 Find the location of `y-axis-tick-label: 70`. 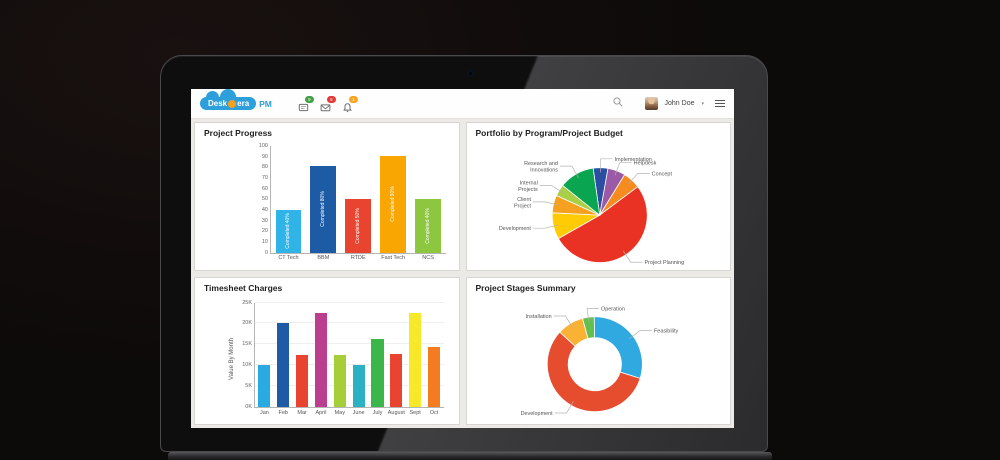

y-axis-tick-label: 70 is located at coordinates (264, 177).